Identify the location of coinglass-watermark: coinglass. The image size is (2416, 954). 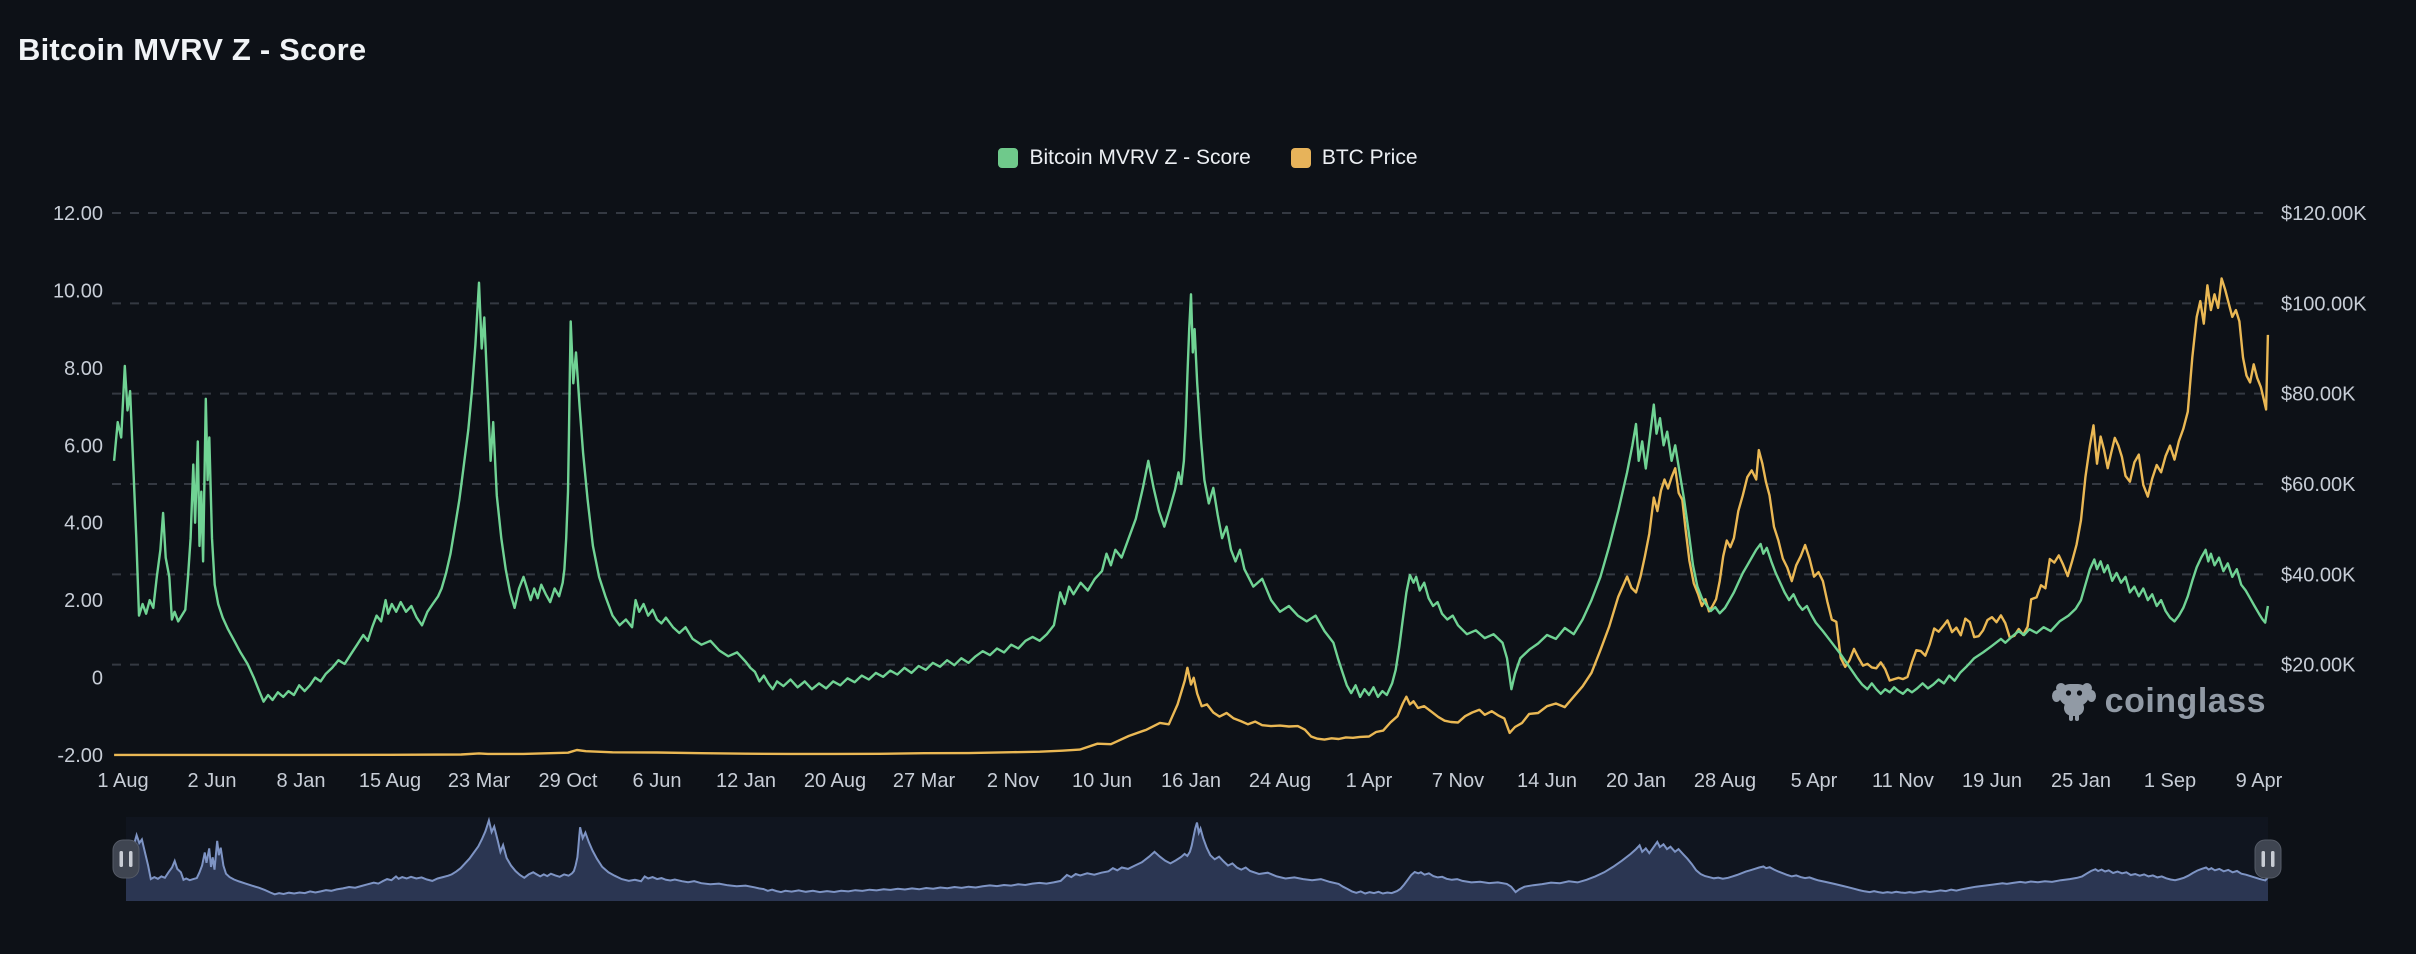
(2158, 701).